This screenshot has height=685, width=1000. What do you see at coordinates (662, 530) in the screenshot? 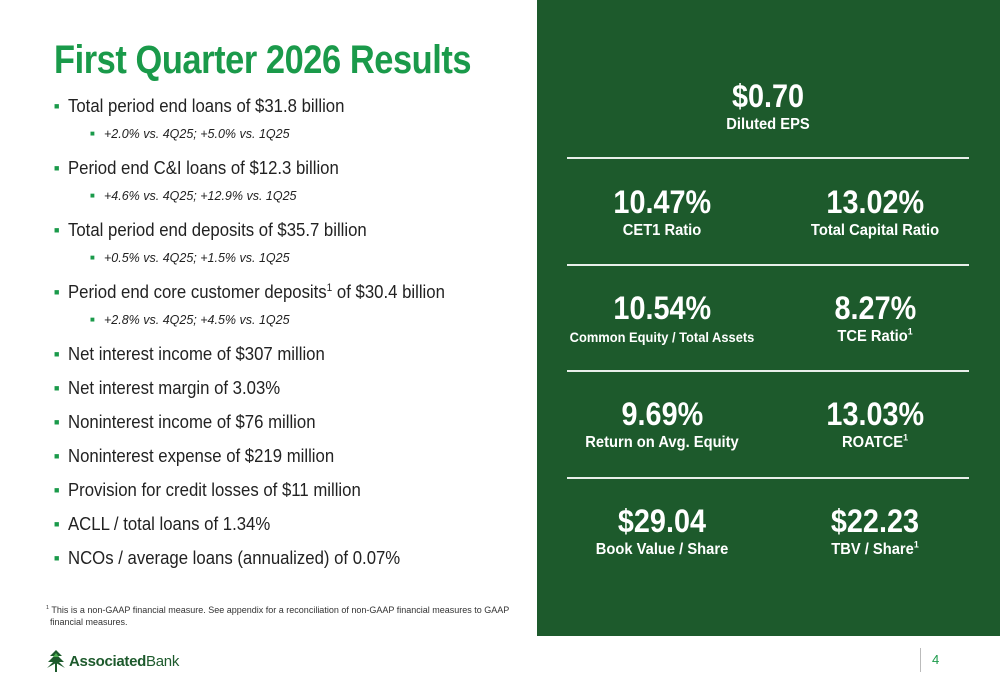
I see `metric-book-value-per-share: $29.04 Book Value / Share` at bounding box center [662, 530].